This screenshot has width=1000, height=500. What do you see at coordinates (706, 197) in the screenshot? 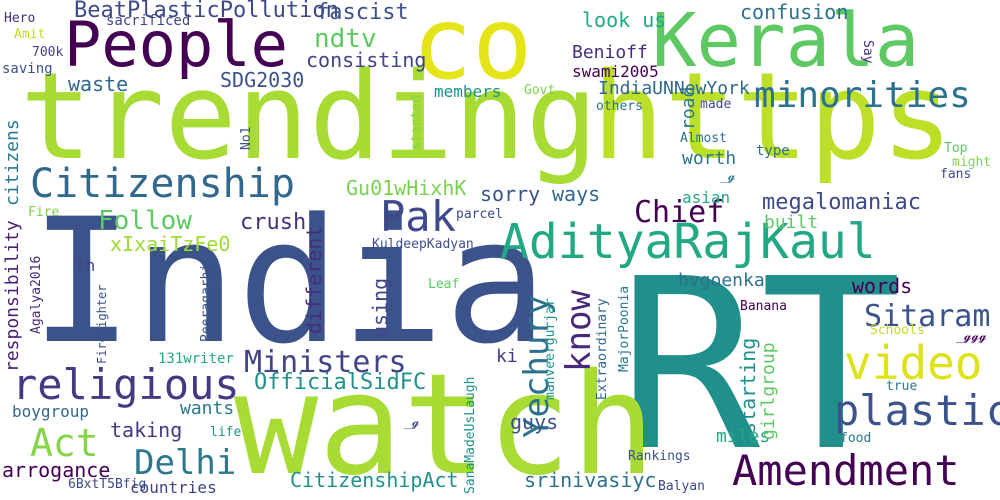
I see `word-asian: asian` at bounding box center [706, 197].